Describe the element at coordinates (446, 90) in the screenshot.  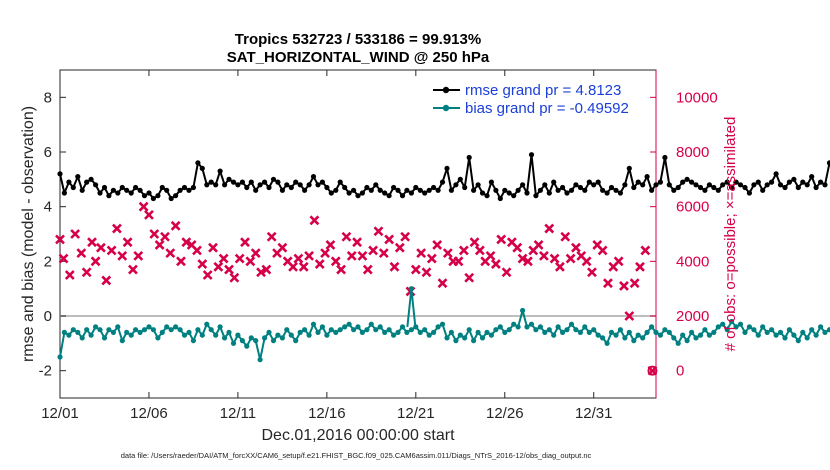
I see `legend-rmse-marker` at that location.